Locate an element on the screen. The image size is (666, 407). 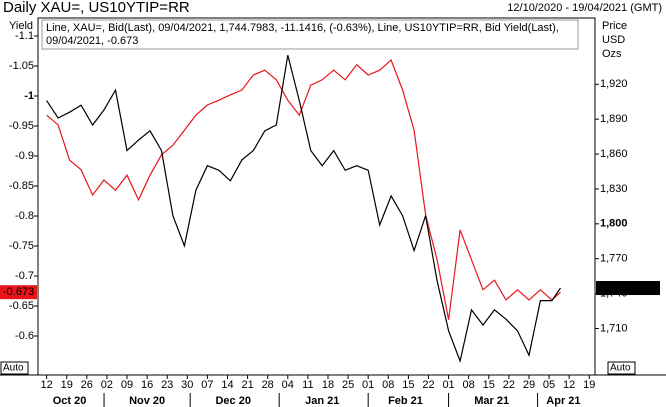
date-range: 12/10/2020 - 19/04/2021 (GMT) is located at coordinates (584, 8).